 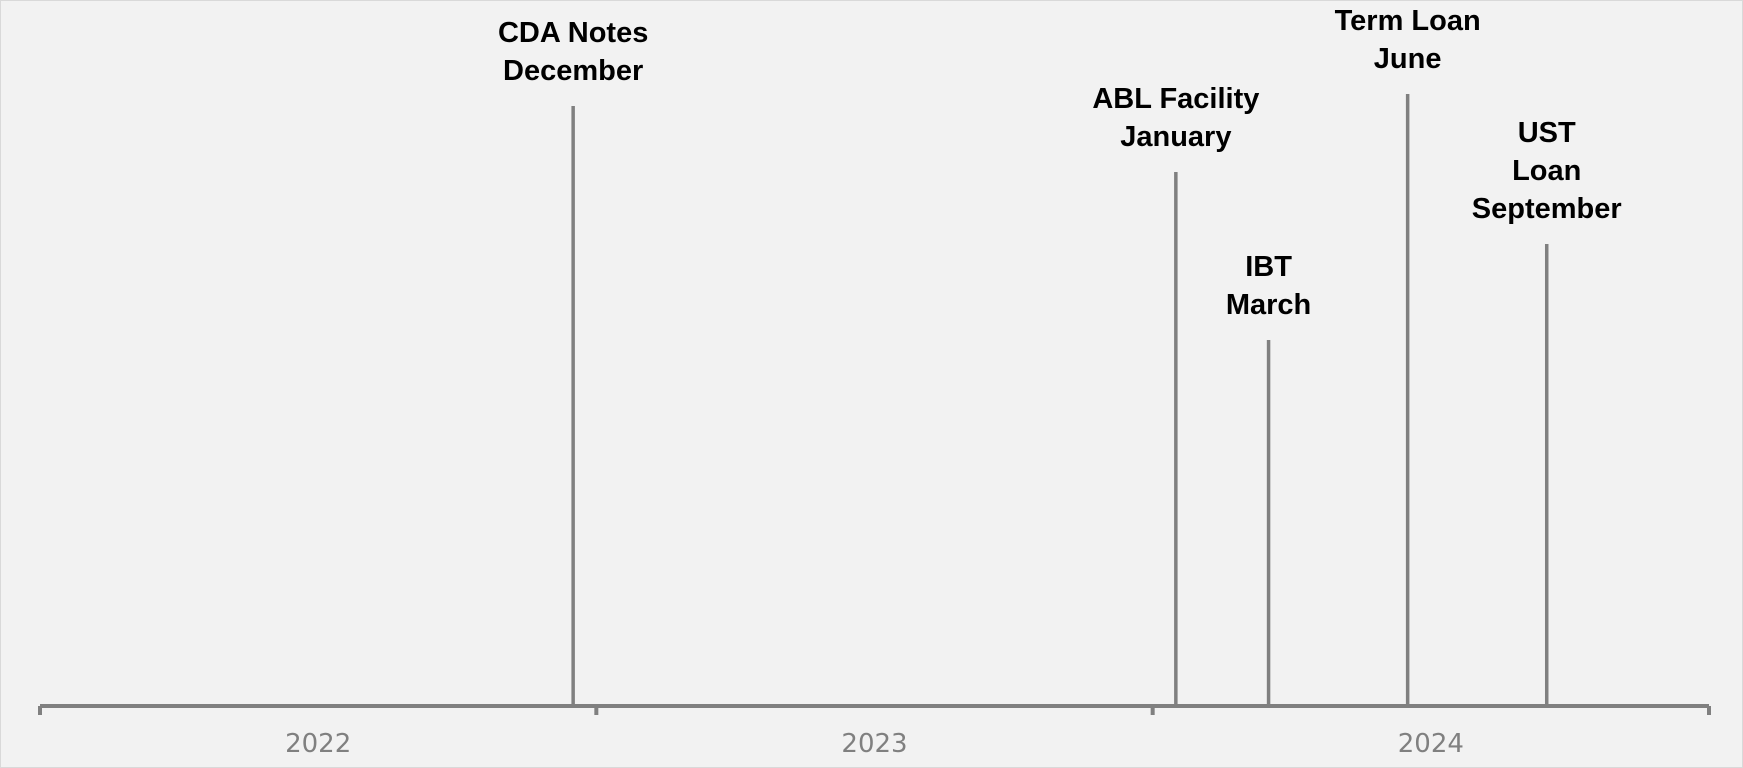 I want to click on event-label-ibt: IBT March, so click(x=1268, y=286).